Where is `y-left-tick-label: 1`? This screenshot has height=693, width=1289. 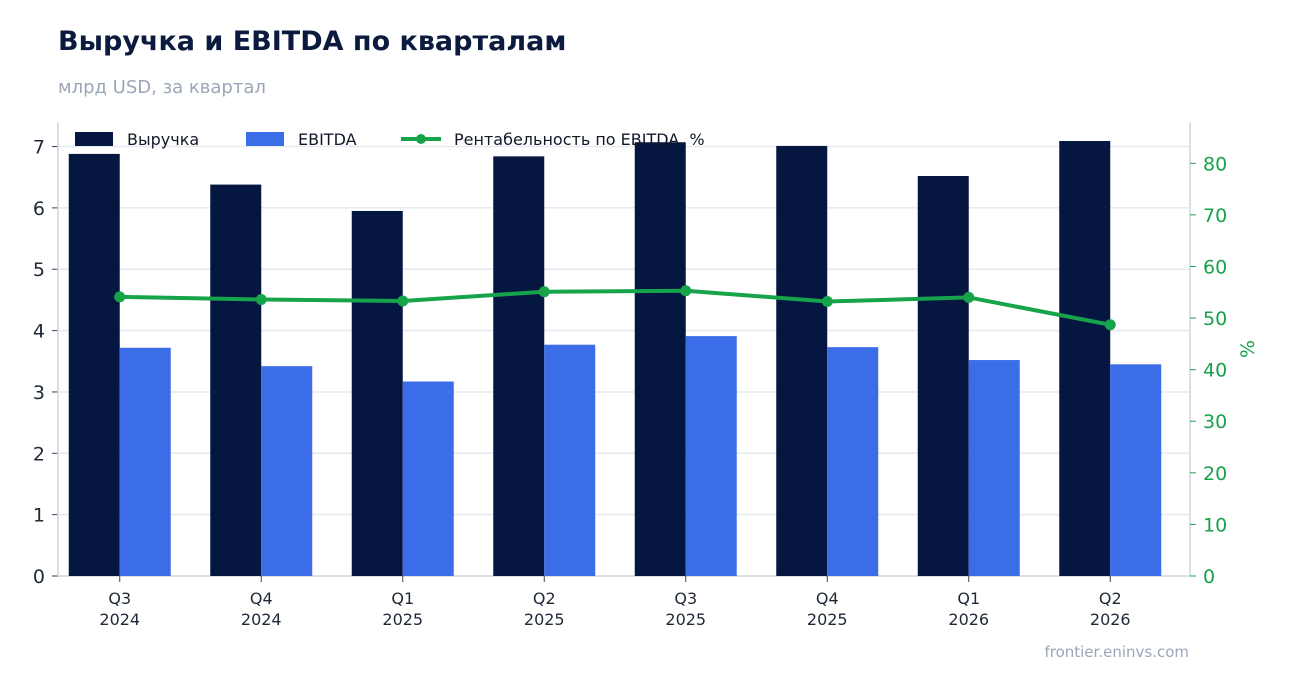
y-left-tick-label: 1 is located at coordinates (39, 516).